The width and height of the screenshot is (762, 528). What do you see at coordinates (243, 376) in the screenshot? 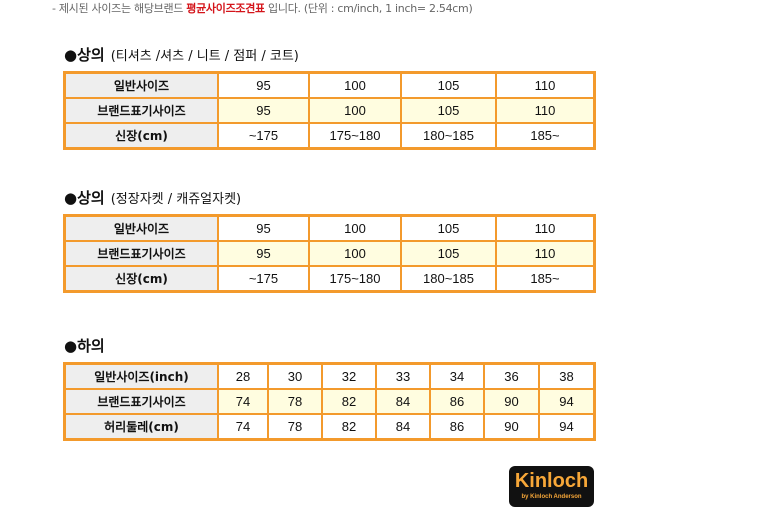
I see `table-cell: 28` at bounding box center [243, 376].